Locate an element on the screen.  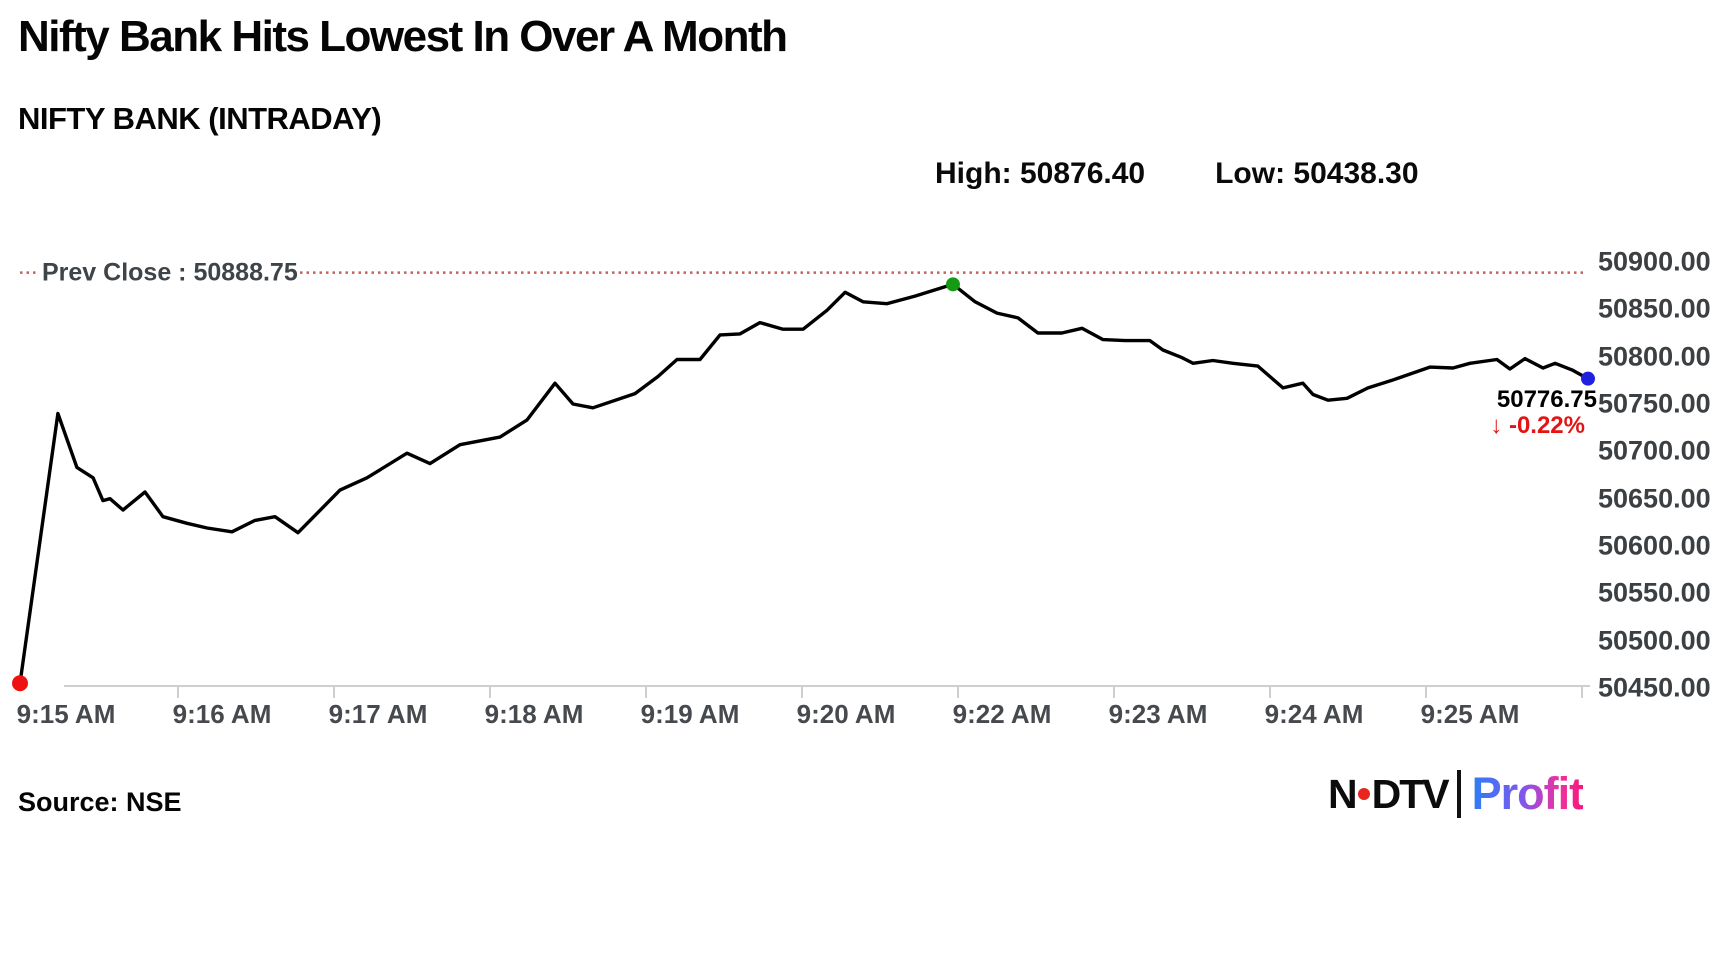
x-axis-tick-label: 9:16 AM is located at coordinates (222, 714).